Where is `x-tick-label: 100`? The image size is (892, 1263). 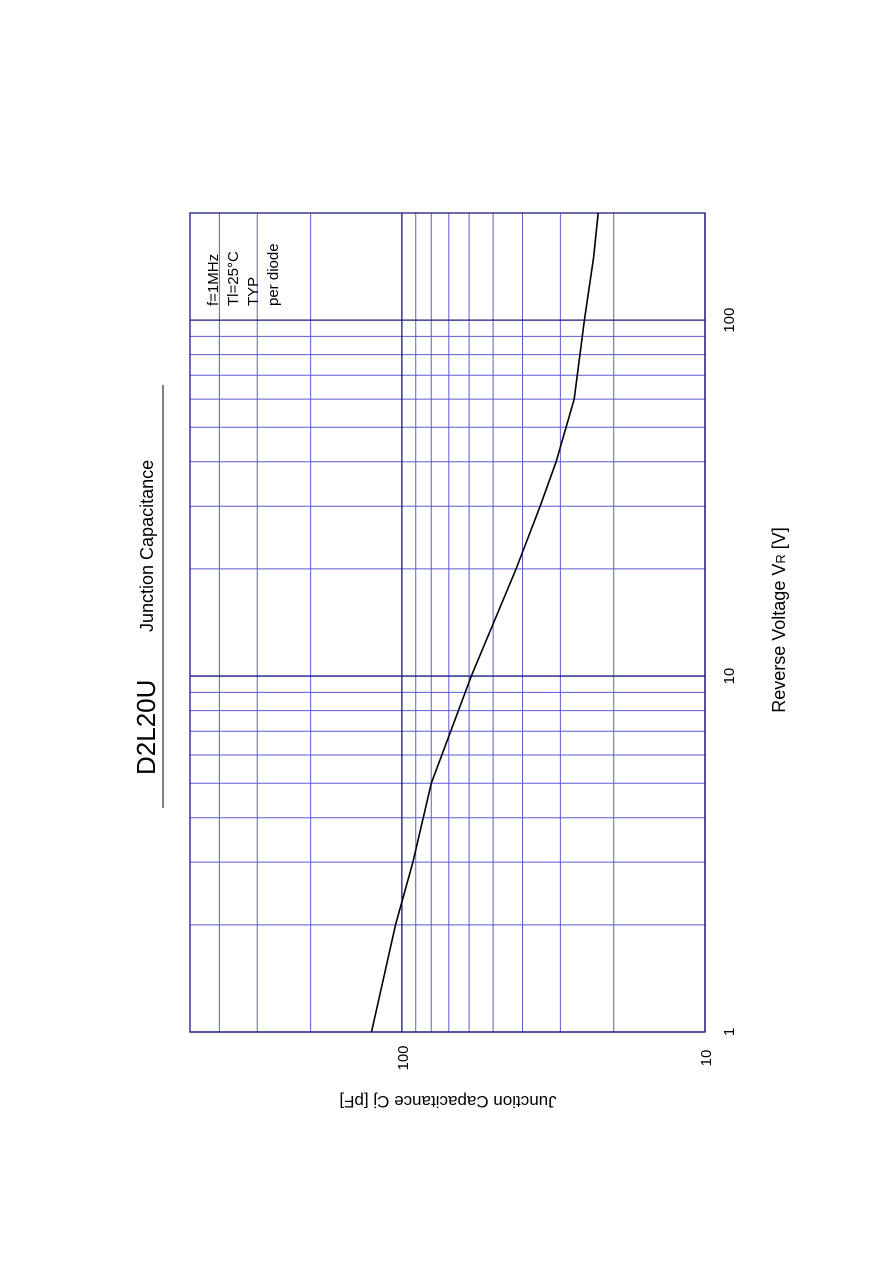 x-tick-label: 100 is located at coordinates (729, 320).